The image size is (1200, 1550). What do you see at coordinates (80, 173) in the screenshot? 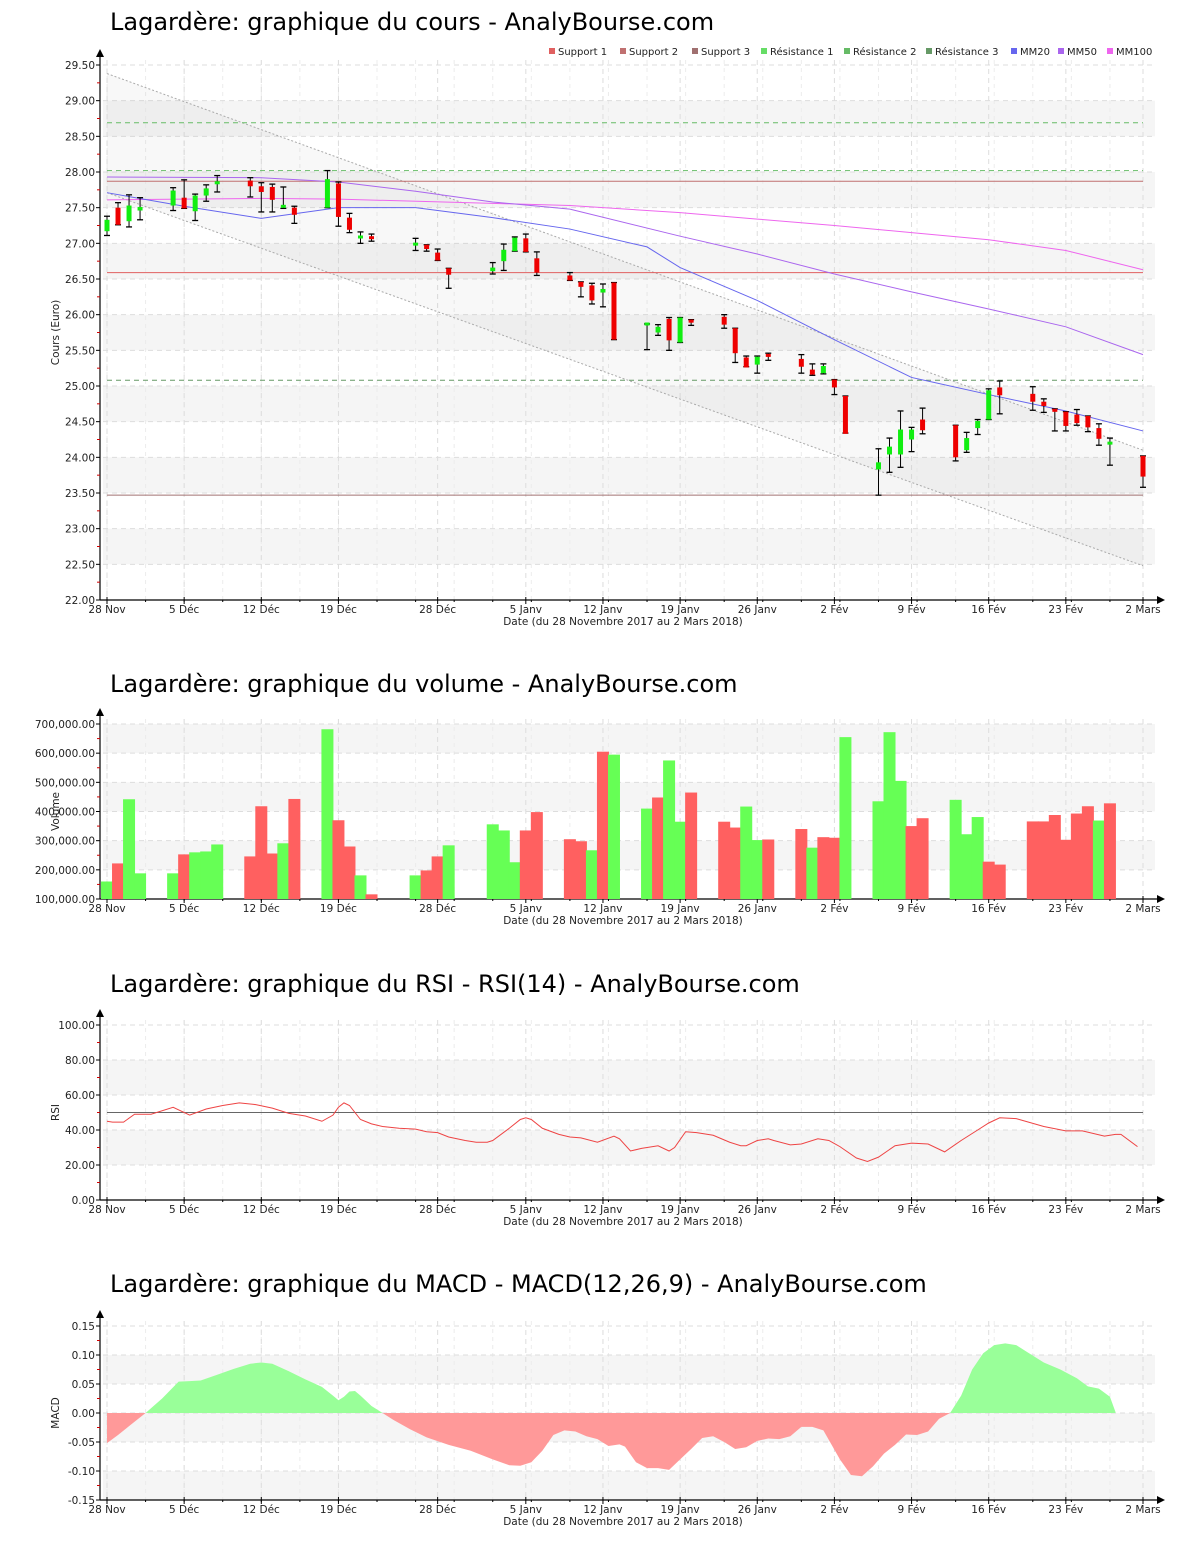
I see `y-tick-label: 28.00` at bounding box center [80, 173].